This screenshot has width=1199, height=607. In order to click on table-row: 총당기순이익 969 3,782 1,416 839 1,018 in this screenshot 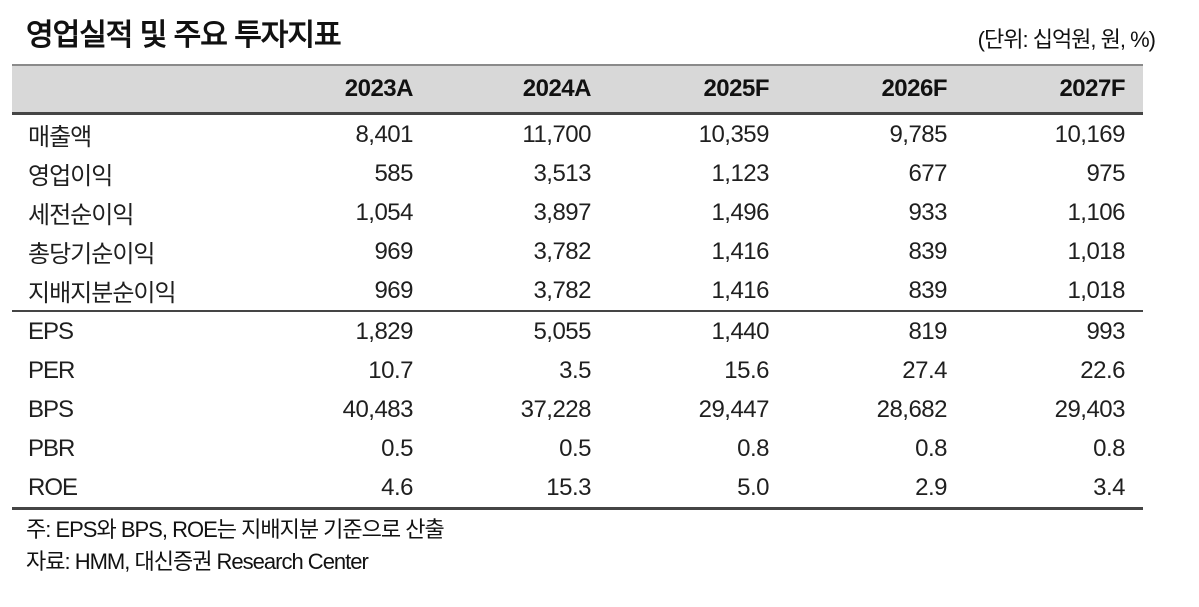, I will do `click(577, 251)`.